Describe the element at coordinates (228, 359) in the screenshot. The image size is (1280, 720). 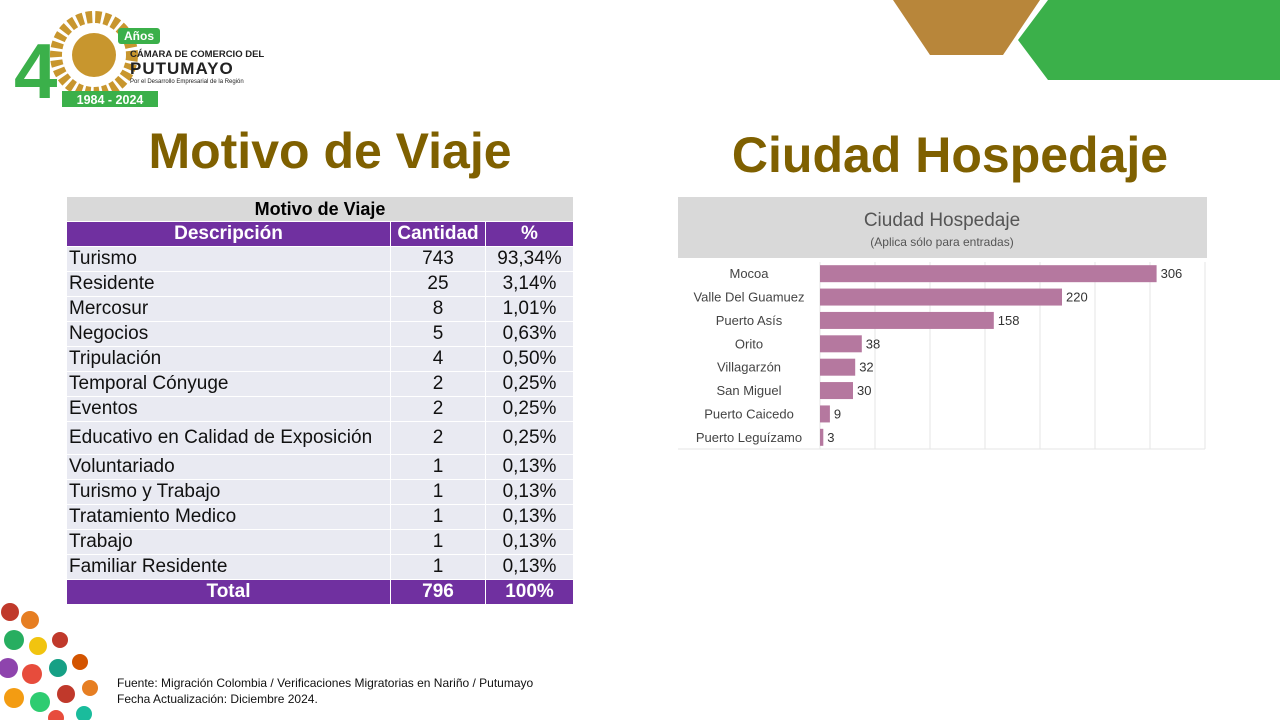
I see `description: Tripulación` at that location.